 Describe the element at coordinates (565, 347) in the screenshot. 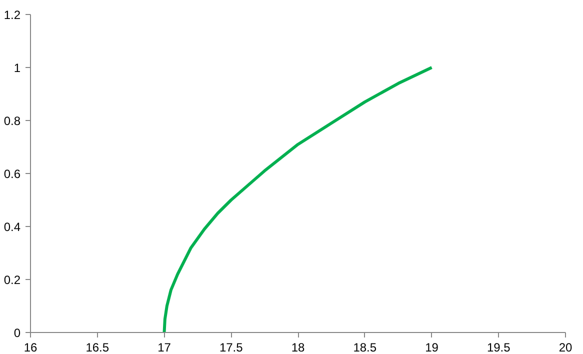

I see `x-tick-label: 20` at that location.